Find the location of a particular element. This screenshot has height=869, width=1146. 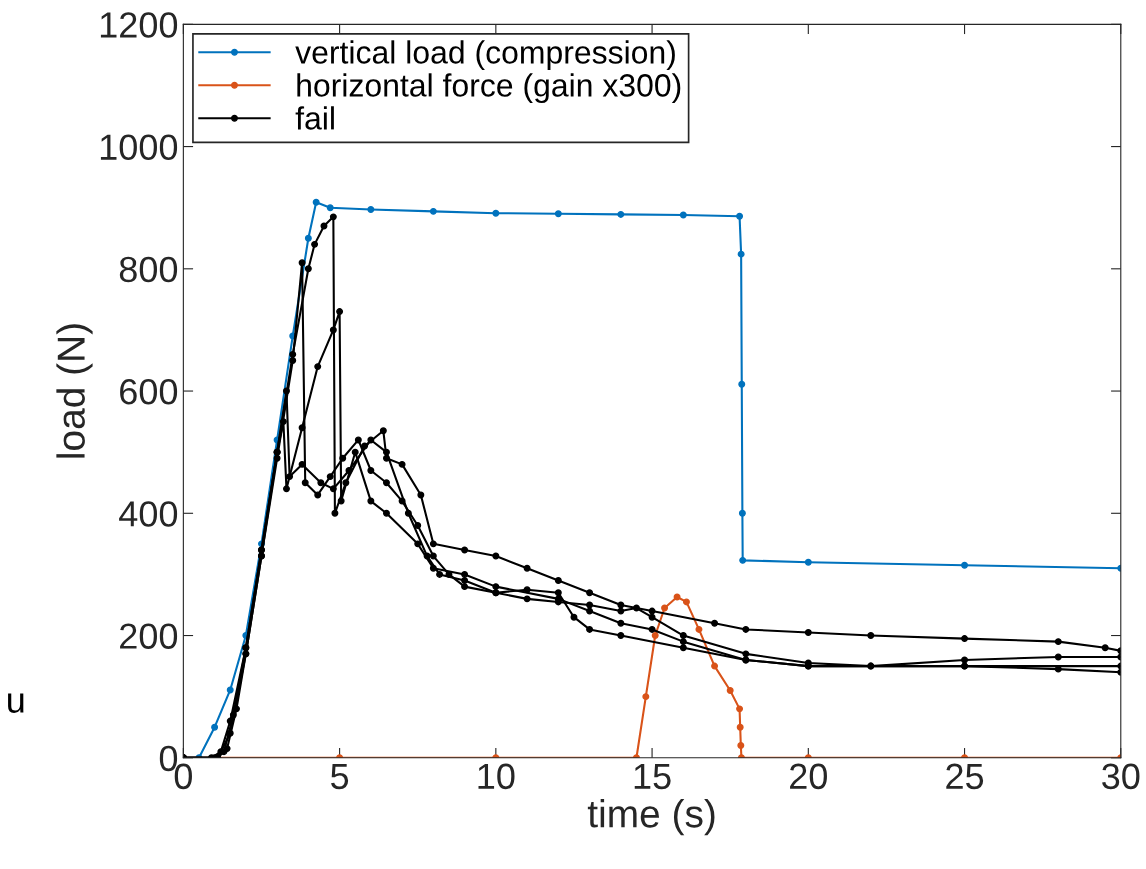

x-tick-label: 5 is located at coordinates (340, 776).